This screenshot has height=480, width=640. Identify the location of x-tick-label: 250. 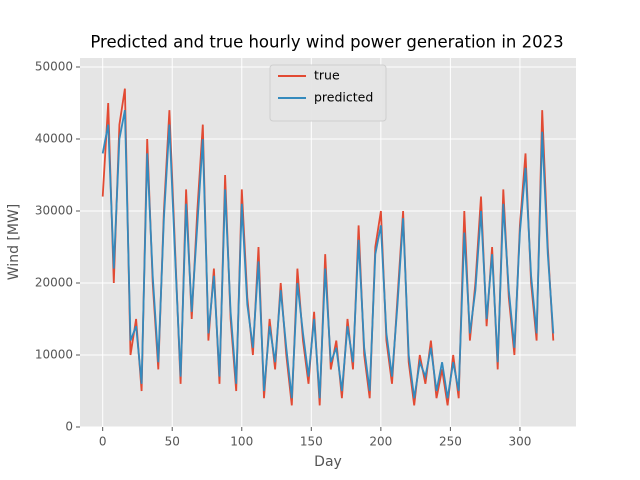
(450, 442).